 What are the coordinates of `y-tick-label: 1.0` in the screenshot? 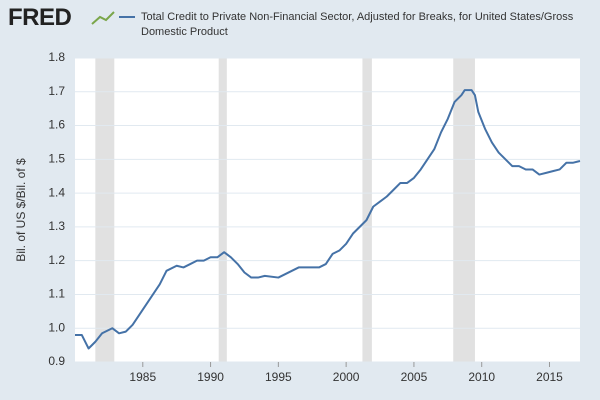 It's located at (56, 327).